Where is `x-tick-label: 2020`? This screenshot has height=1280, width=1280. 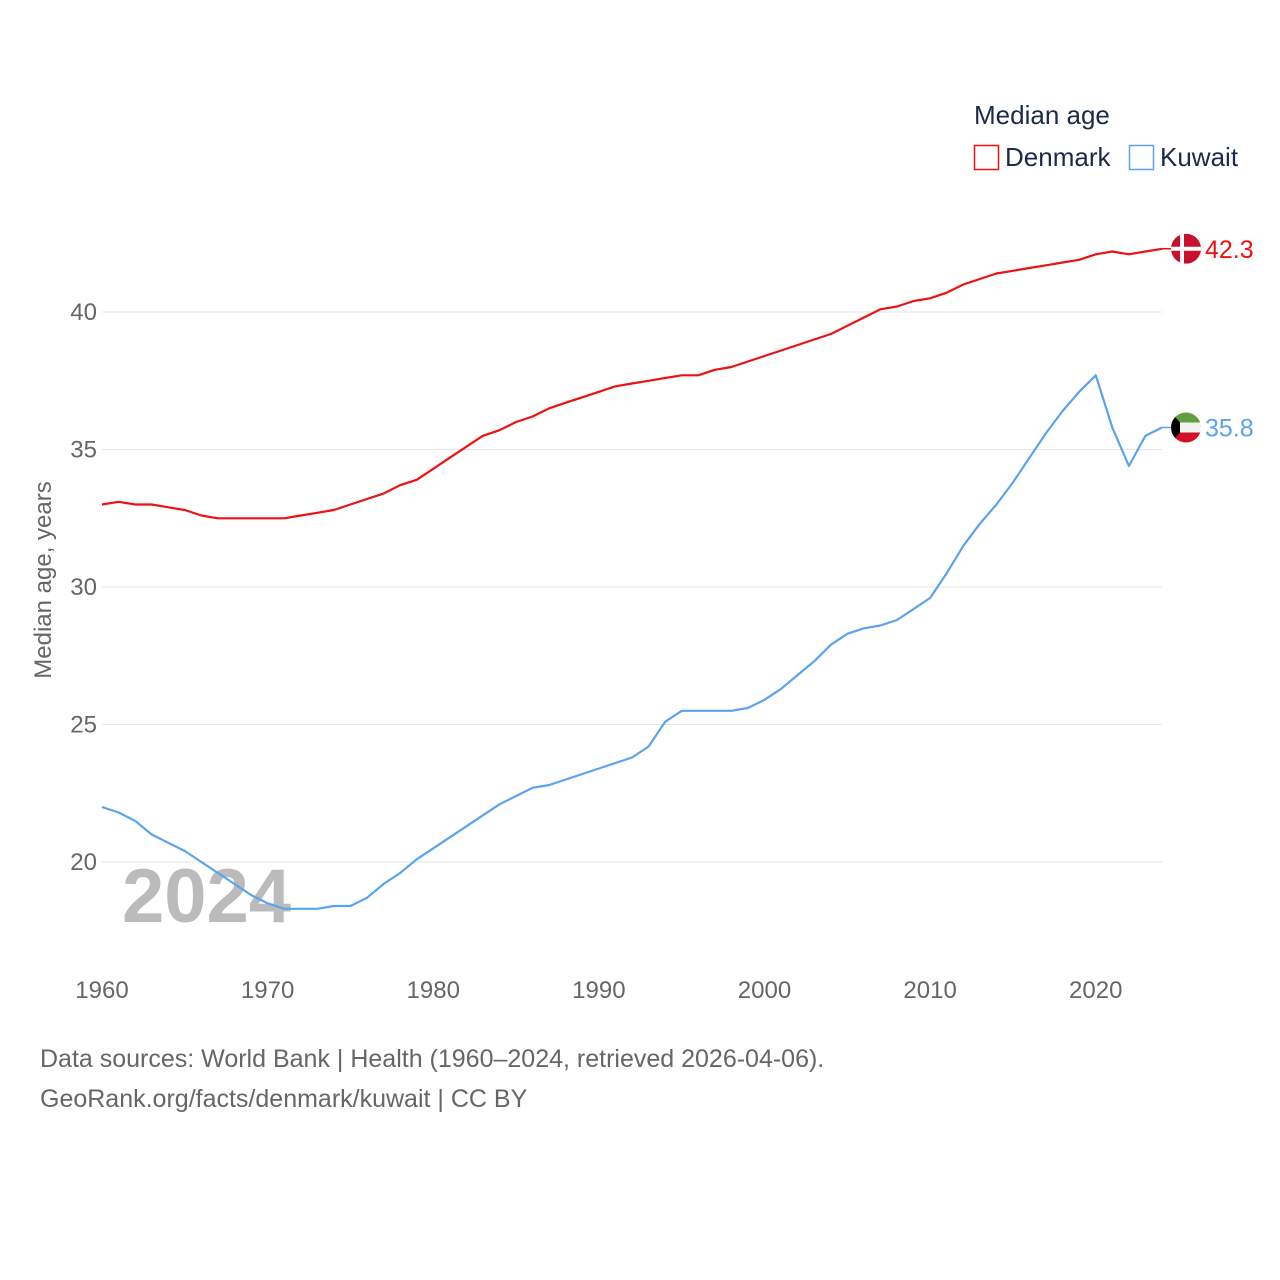 x-tick-label: 2020 is located at coordinates (1095, 990).